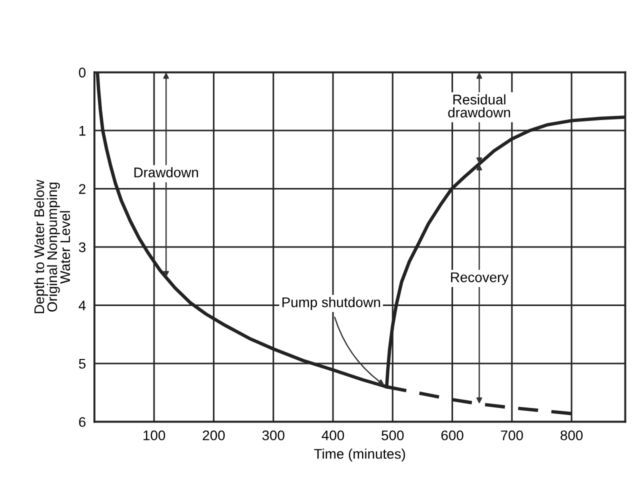  What do you see at coordinates (82, 131) in the screenshot?
I see `y-tick-label: 1` at bounding box center [82, 131].